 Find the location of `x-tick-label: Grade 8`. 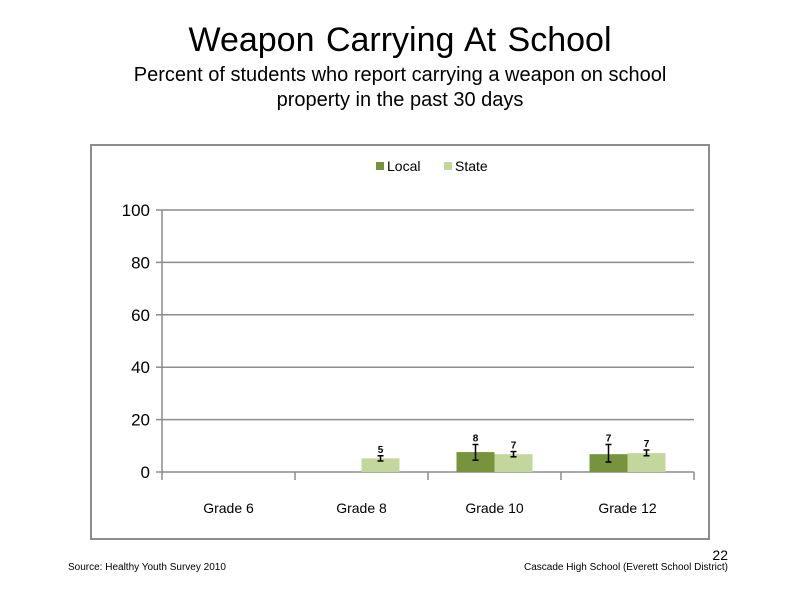

x-tick-label: Grade 8 is located at coordinates (361, 508).